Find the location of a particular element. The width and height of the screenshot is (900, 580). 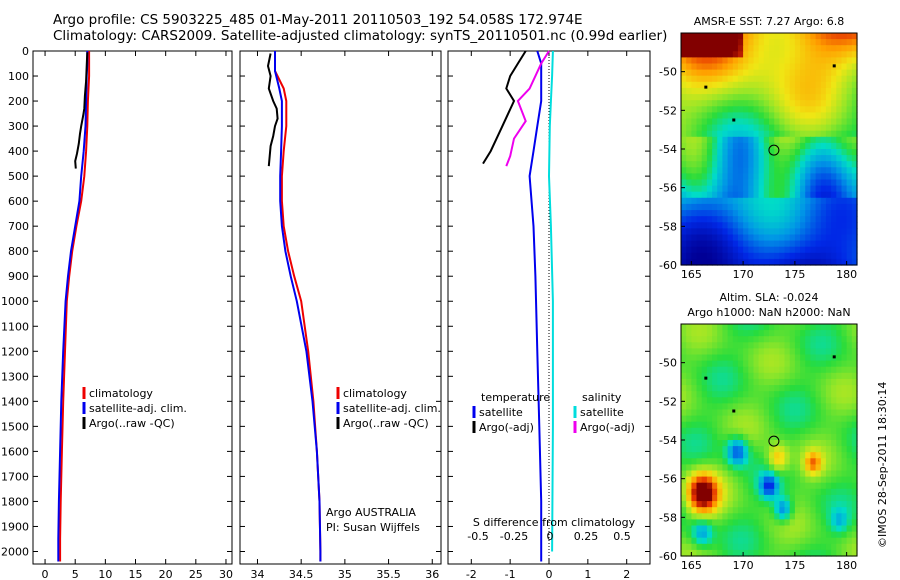

stick-label: 0.5 is located at coordinates (622, 536).